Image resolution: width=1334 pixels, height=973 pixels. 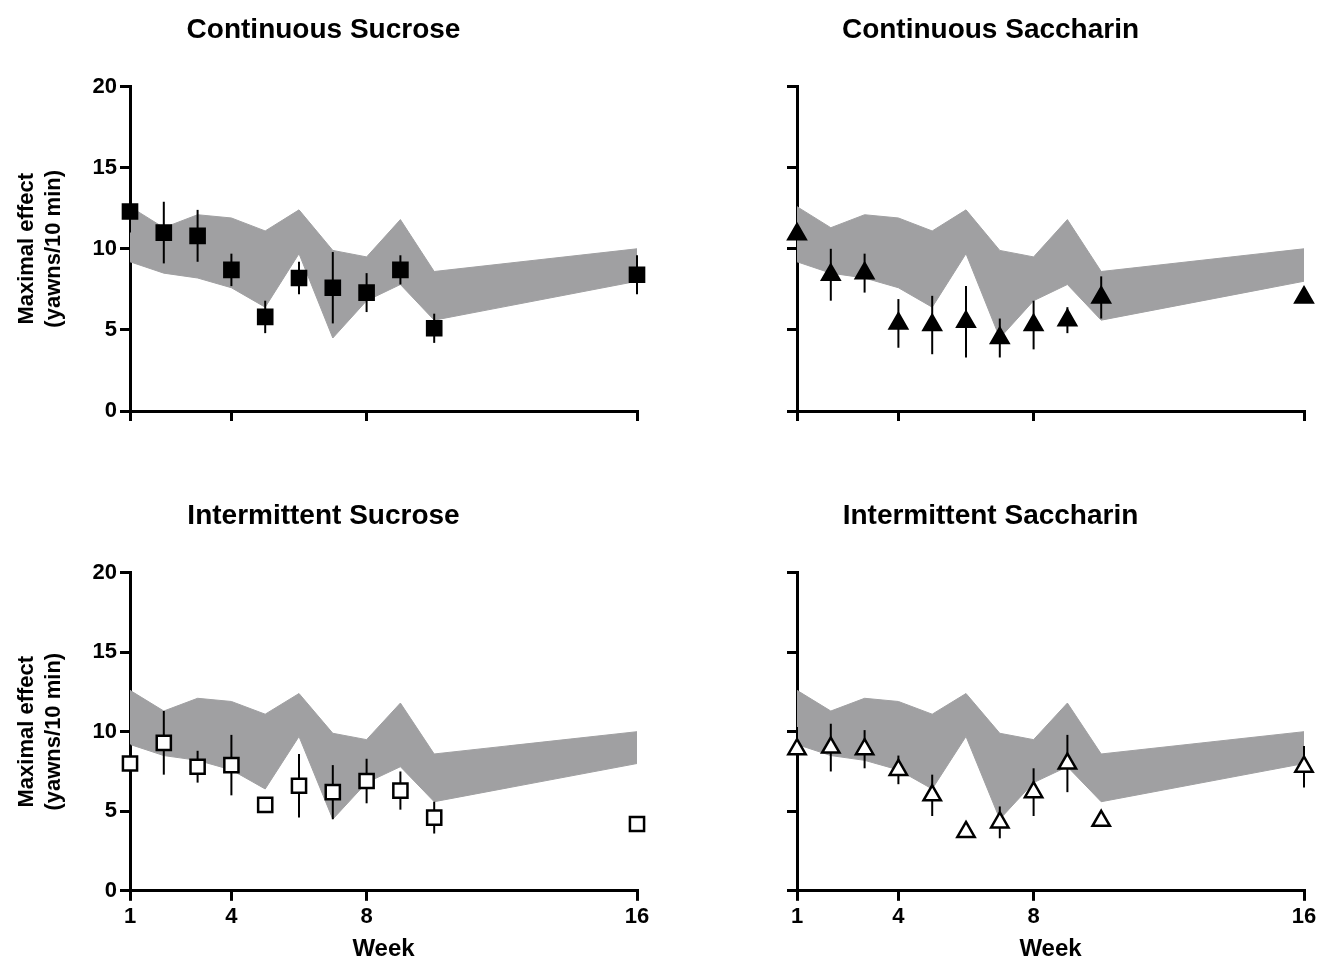 What do you see at coordinates (323, 514) in the screenshot?
I see `chart-title: Intermittent Sucrose` at bounding box center [323, 514].